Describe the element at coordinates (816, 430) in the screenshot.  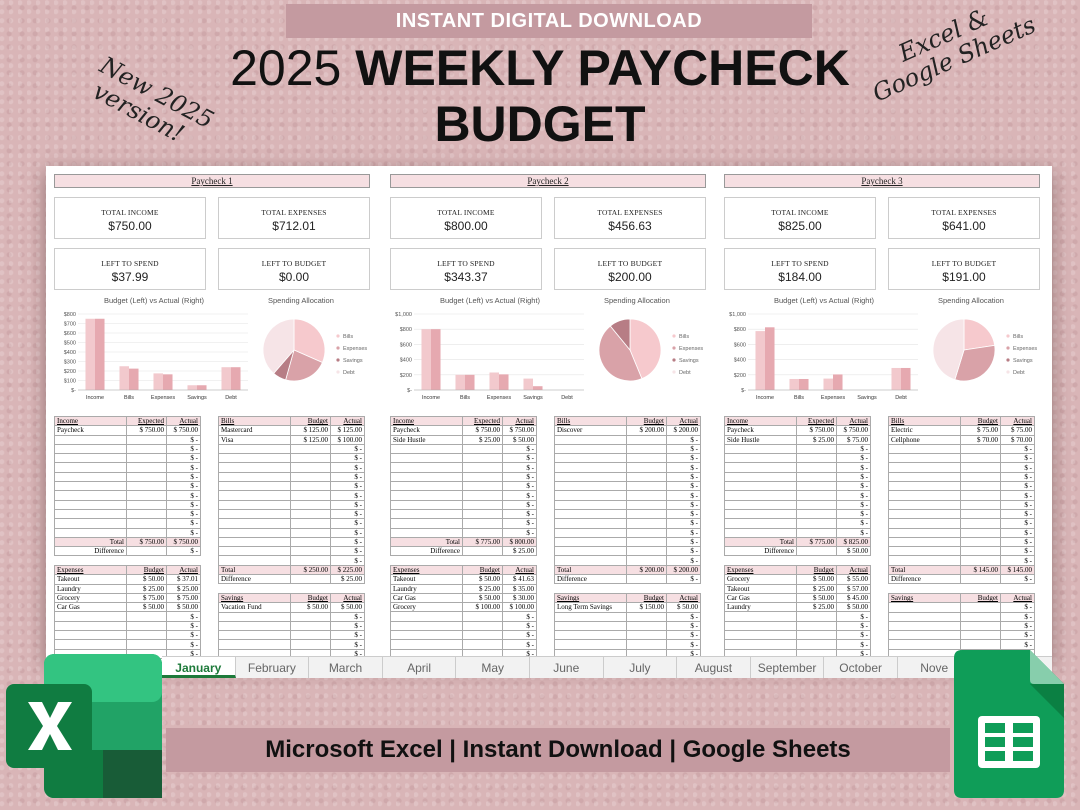
I see `table-cell: $ 750.00` at that location.